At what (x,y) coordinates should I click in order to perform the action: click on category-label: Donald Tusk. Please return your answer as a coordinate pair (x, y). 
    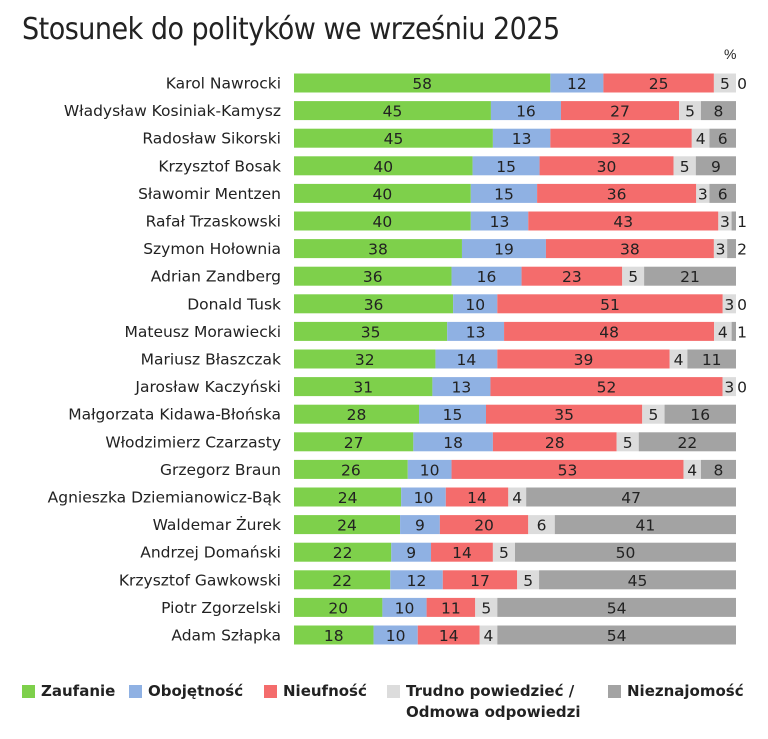
    Looking at the image, I should click on (234, 304).